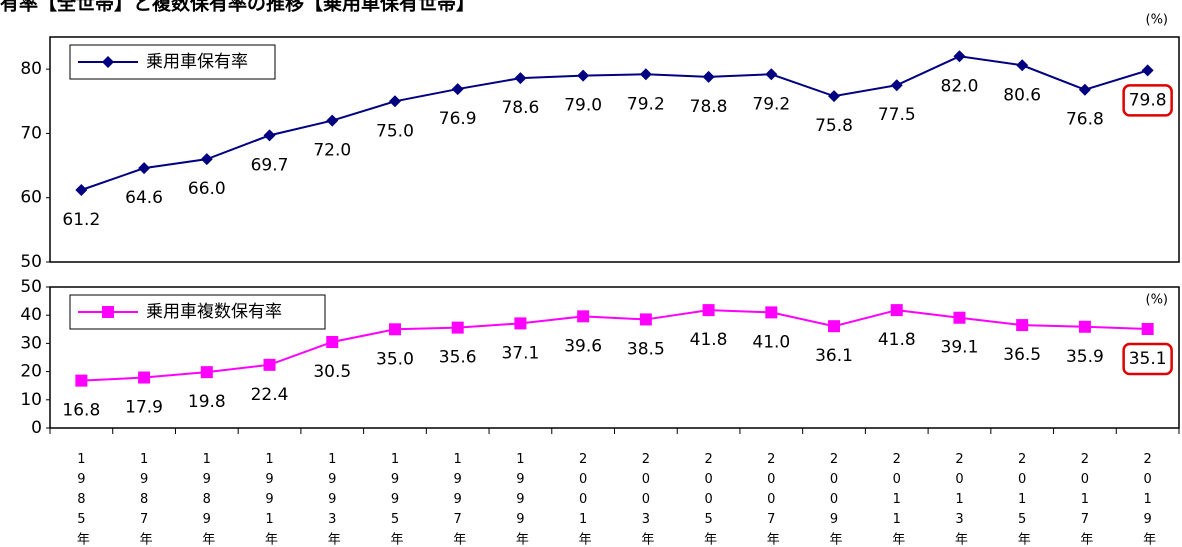 The height and width of the screenshot is (547, 1182). Describe the element at coordinates (332, 151) in the screenshot. I see `data-label: 72.0` at that location.